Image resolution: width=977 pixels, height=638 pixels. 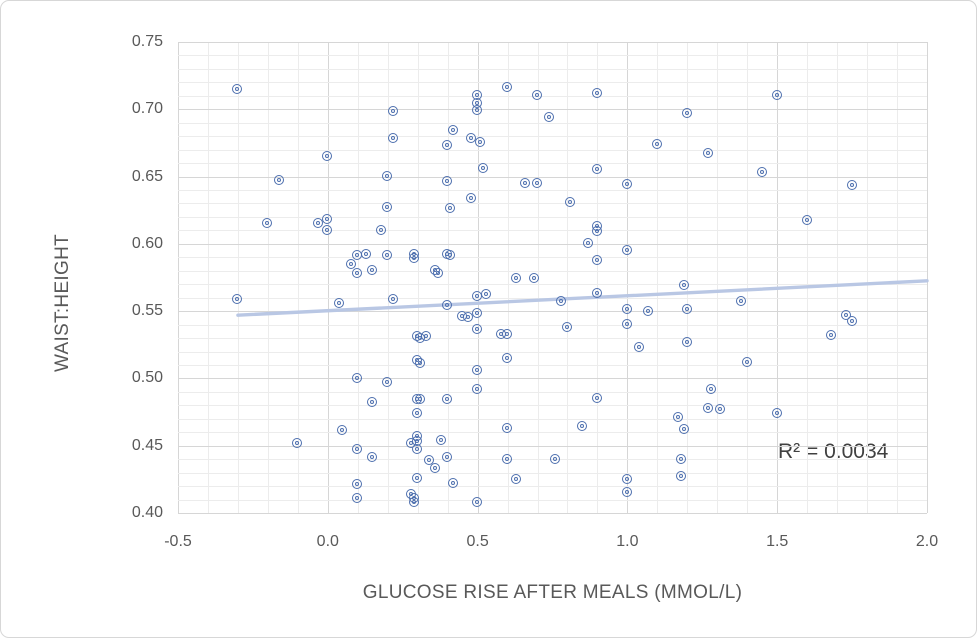 What do you see at coordinates (552, 378) in the screenshot?
I see `gridline-major-h` at bounding box center [552, 378].